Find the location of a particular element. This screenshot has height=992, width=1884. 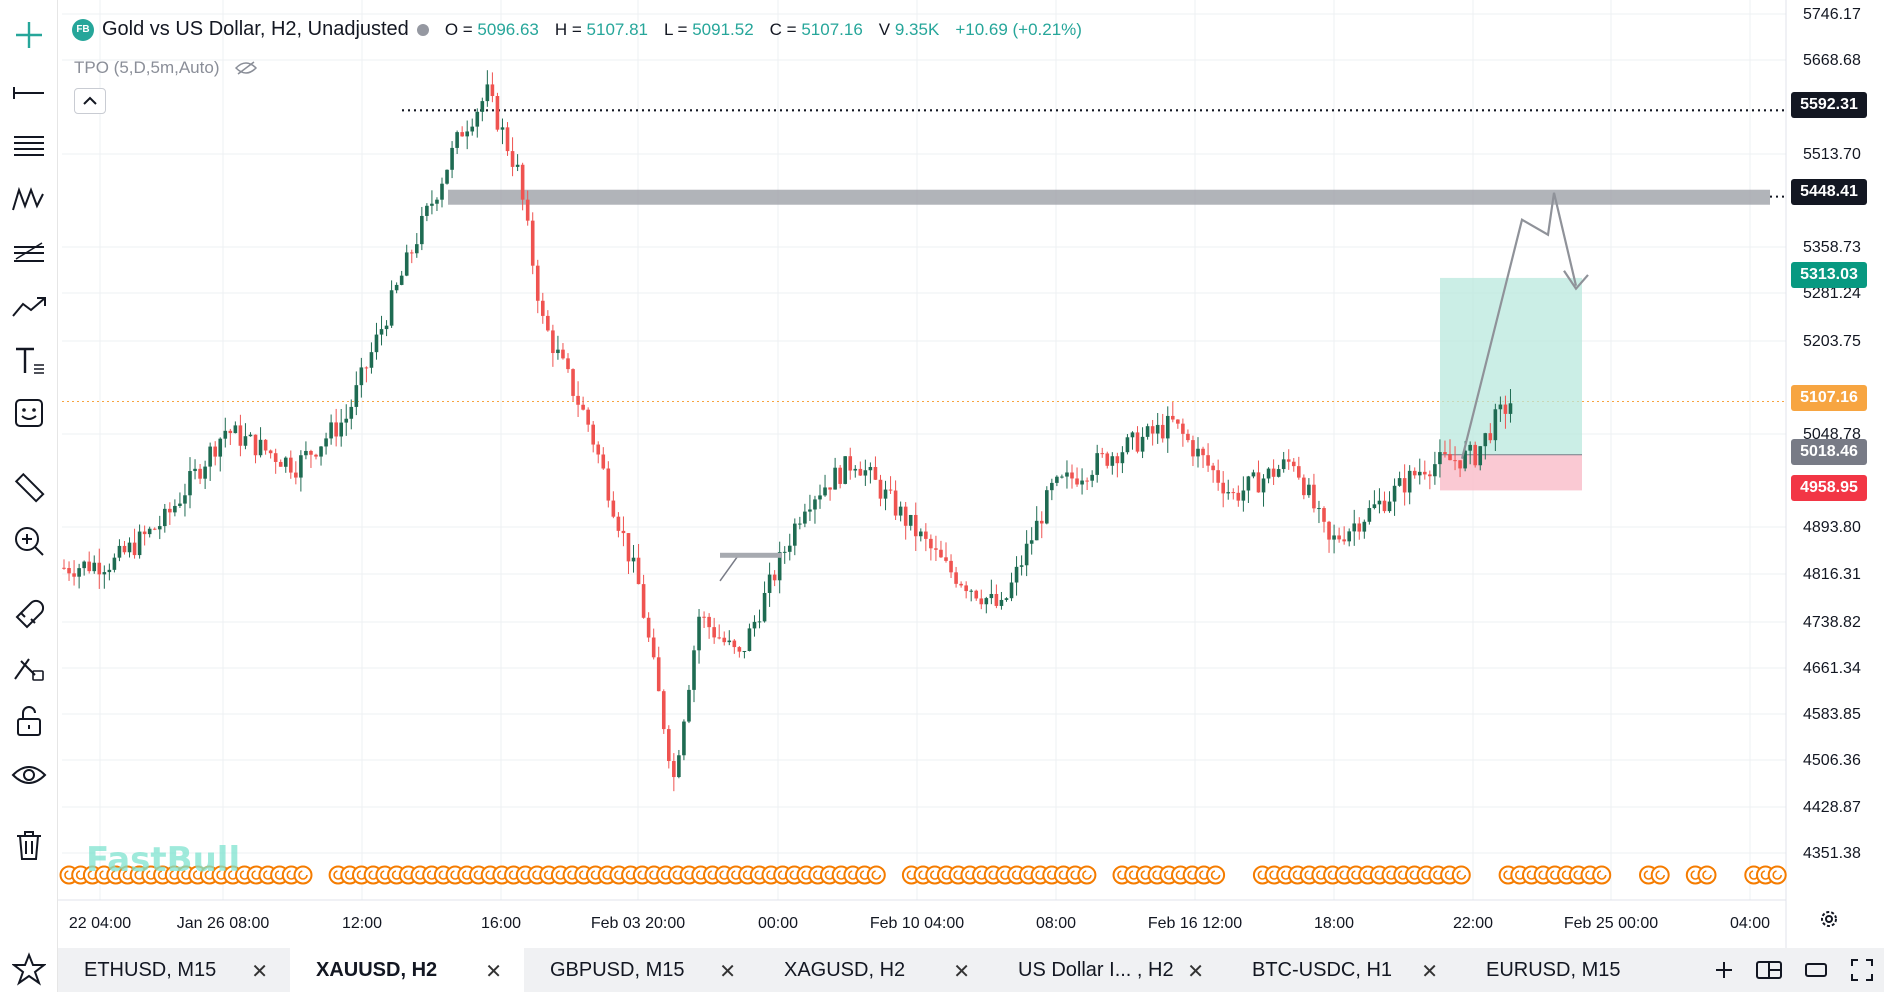

tab-eurusd: EURUSD, M15 is located at coordinates (1560, 970).